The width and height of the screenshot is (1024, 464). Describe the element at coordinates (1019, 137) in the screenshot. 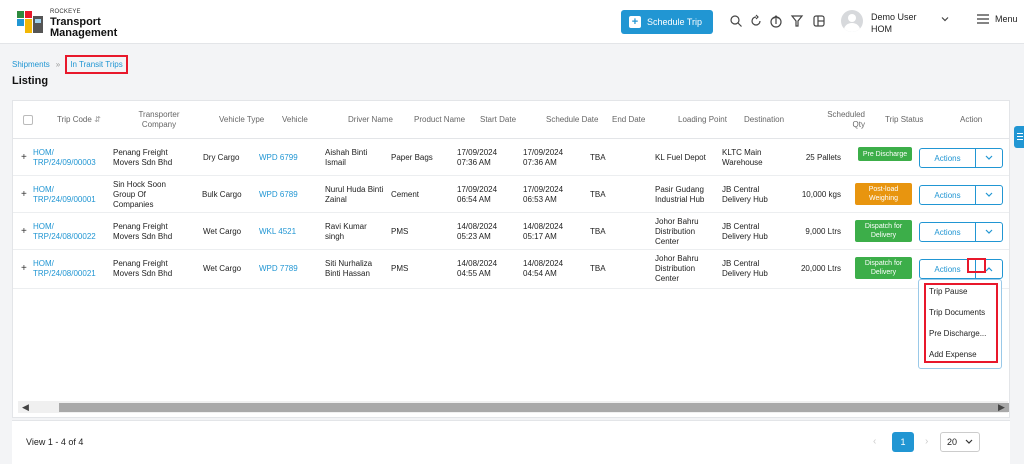

I see `side-panel-toggle` at that location.